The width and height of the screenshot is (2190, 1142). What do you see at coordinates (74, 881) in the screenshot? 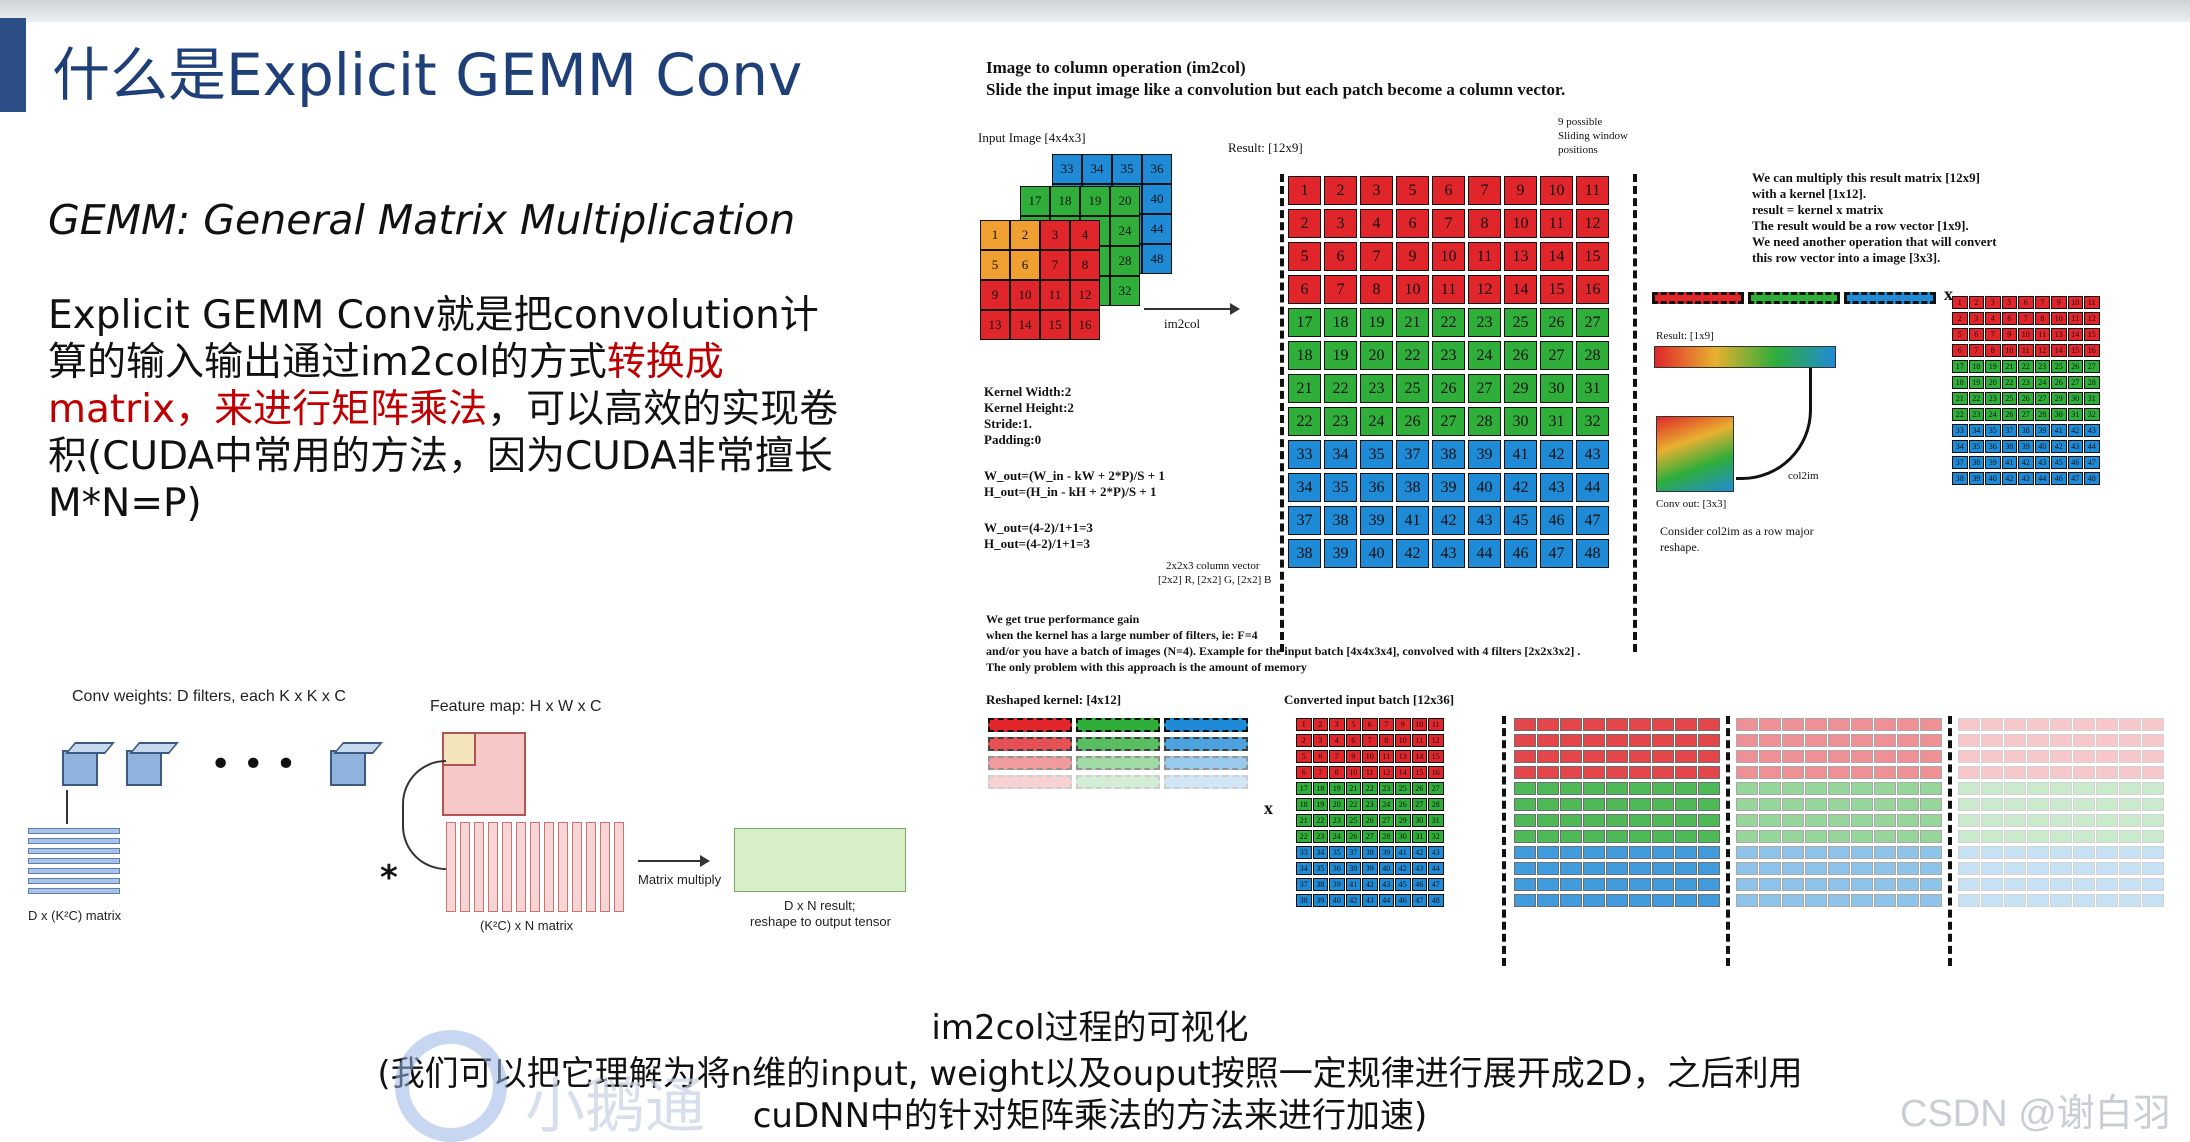
I see `weight-row` at bounding box center [74, 881].